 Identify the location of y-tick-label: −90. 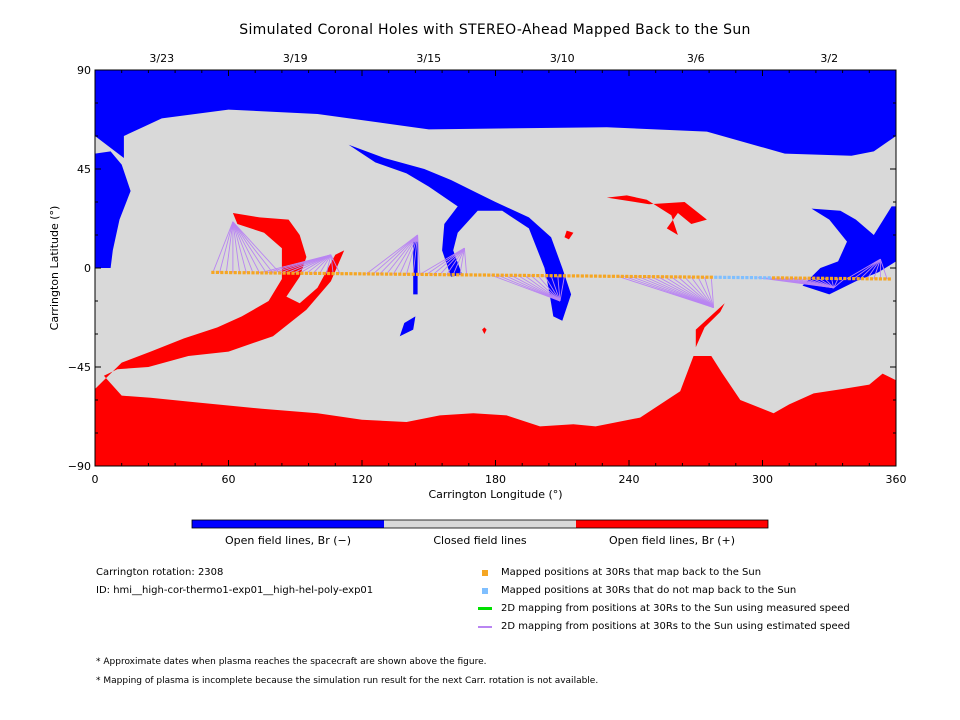
(79, 466).